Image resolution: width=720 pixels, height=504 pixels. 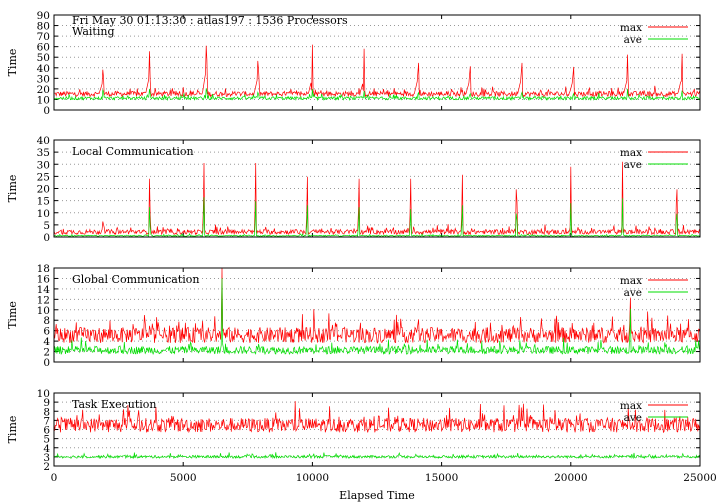 I want to click on y-tick-label: 7, so click(x=46, y=421).